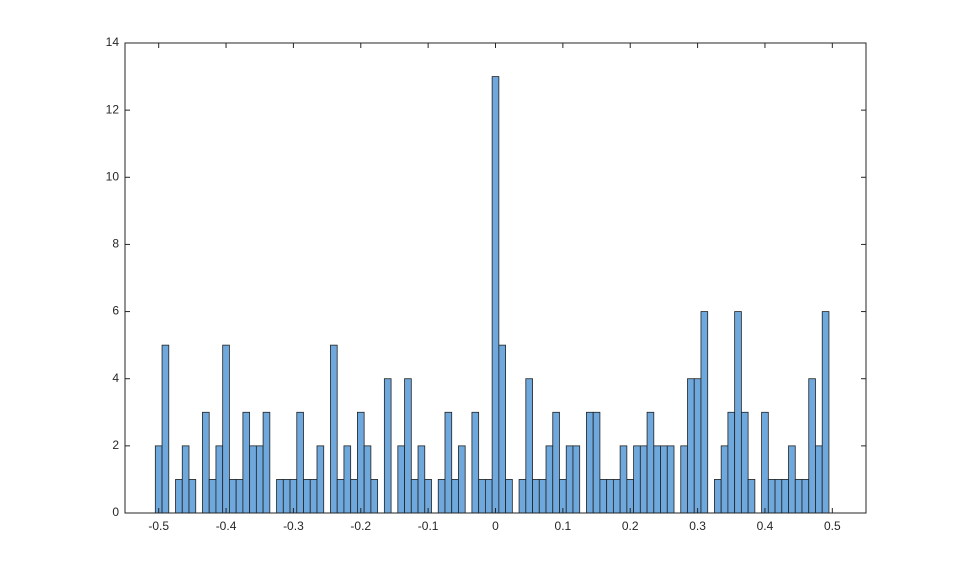  What do you see at coordinates (158, 526) in the screenshot?
I see `x-tick-label: -0.5` at bounding box center [158, 526].